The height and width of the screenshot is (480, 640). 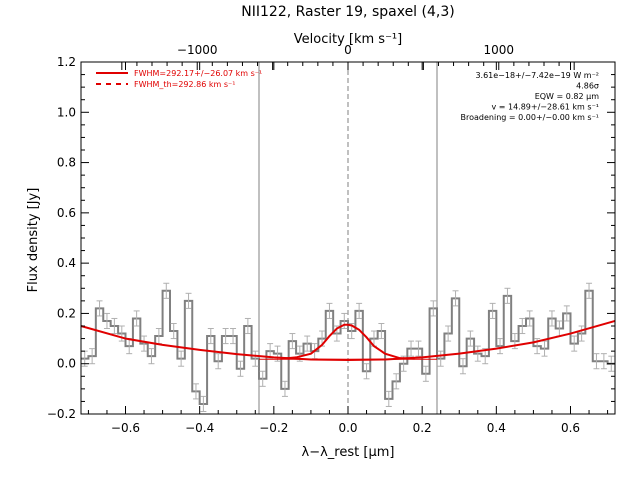 What do you see at coordinates (125, 428) in the screenshot?
I see `x-tick-label: −0.6` at bounding box center [125, 428].